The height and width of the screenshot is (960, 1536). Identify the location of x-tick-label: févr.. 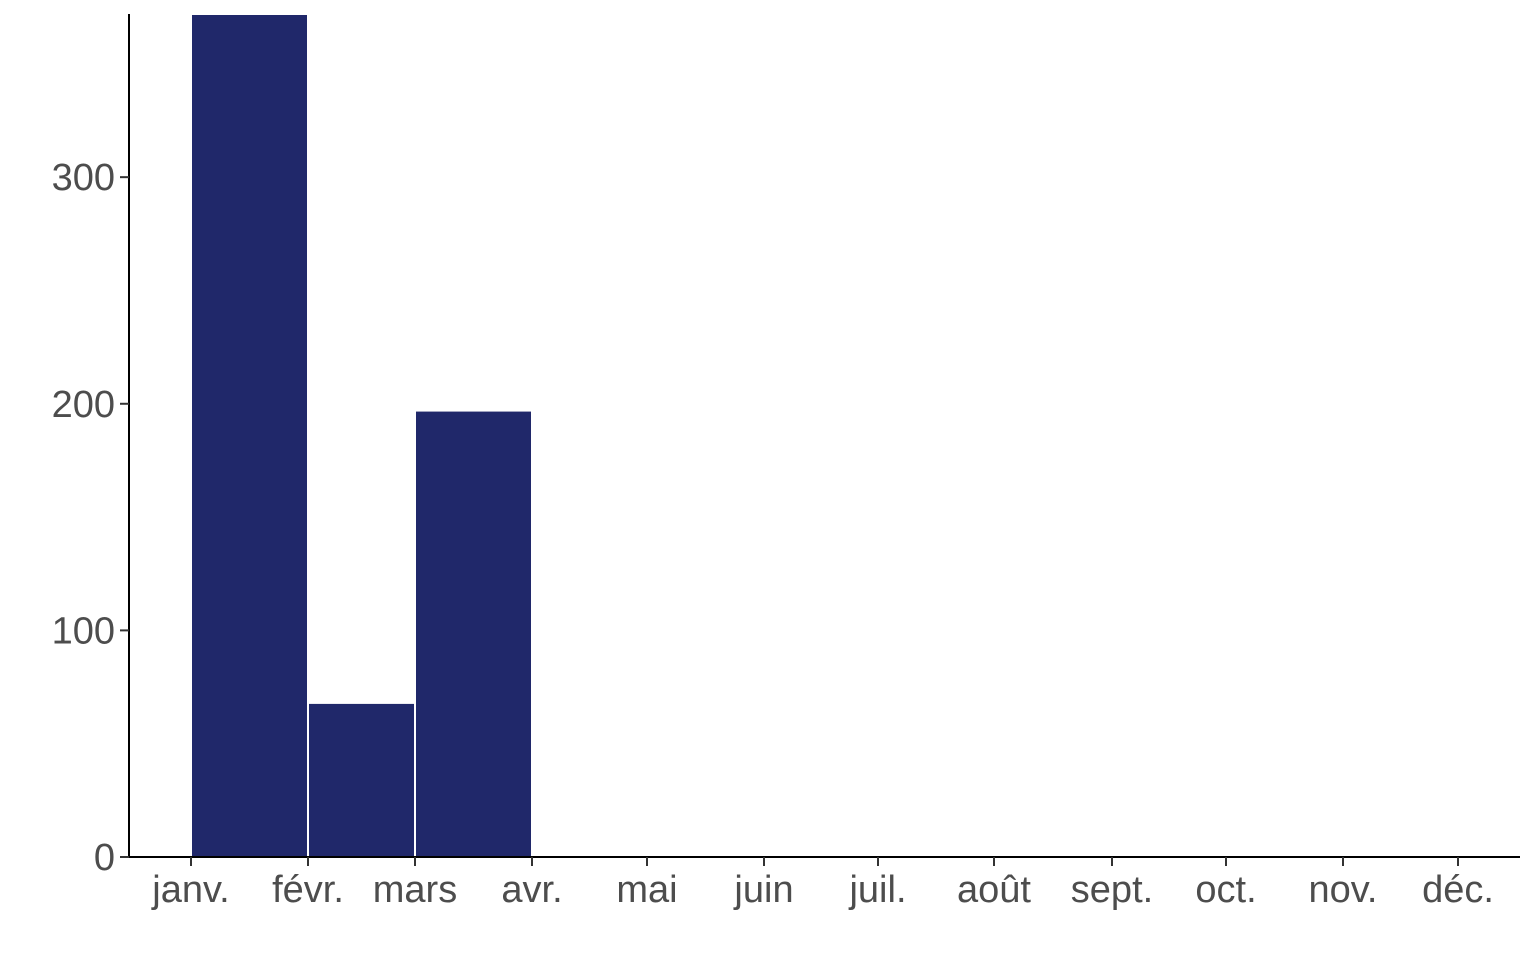
(308, 890).